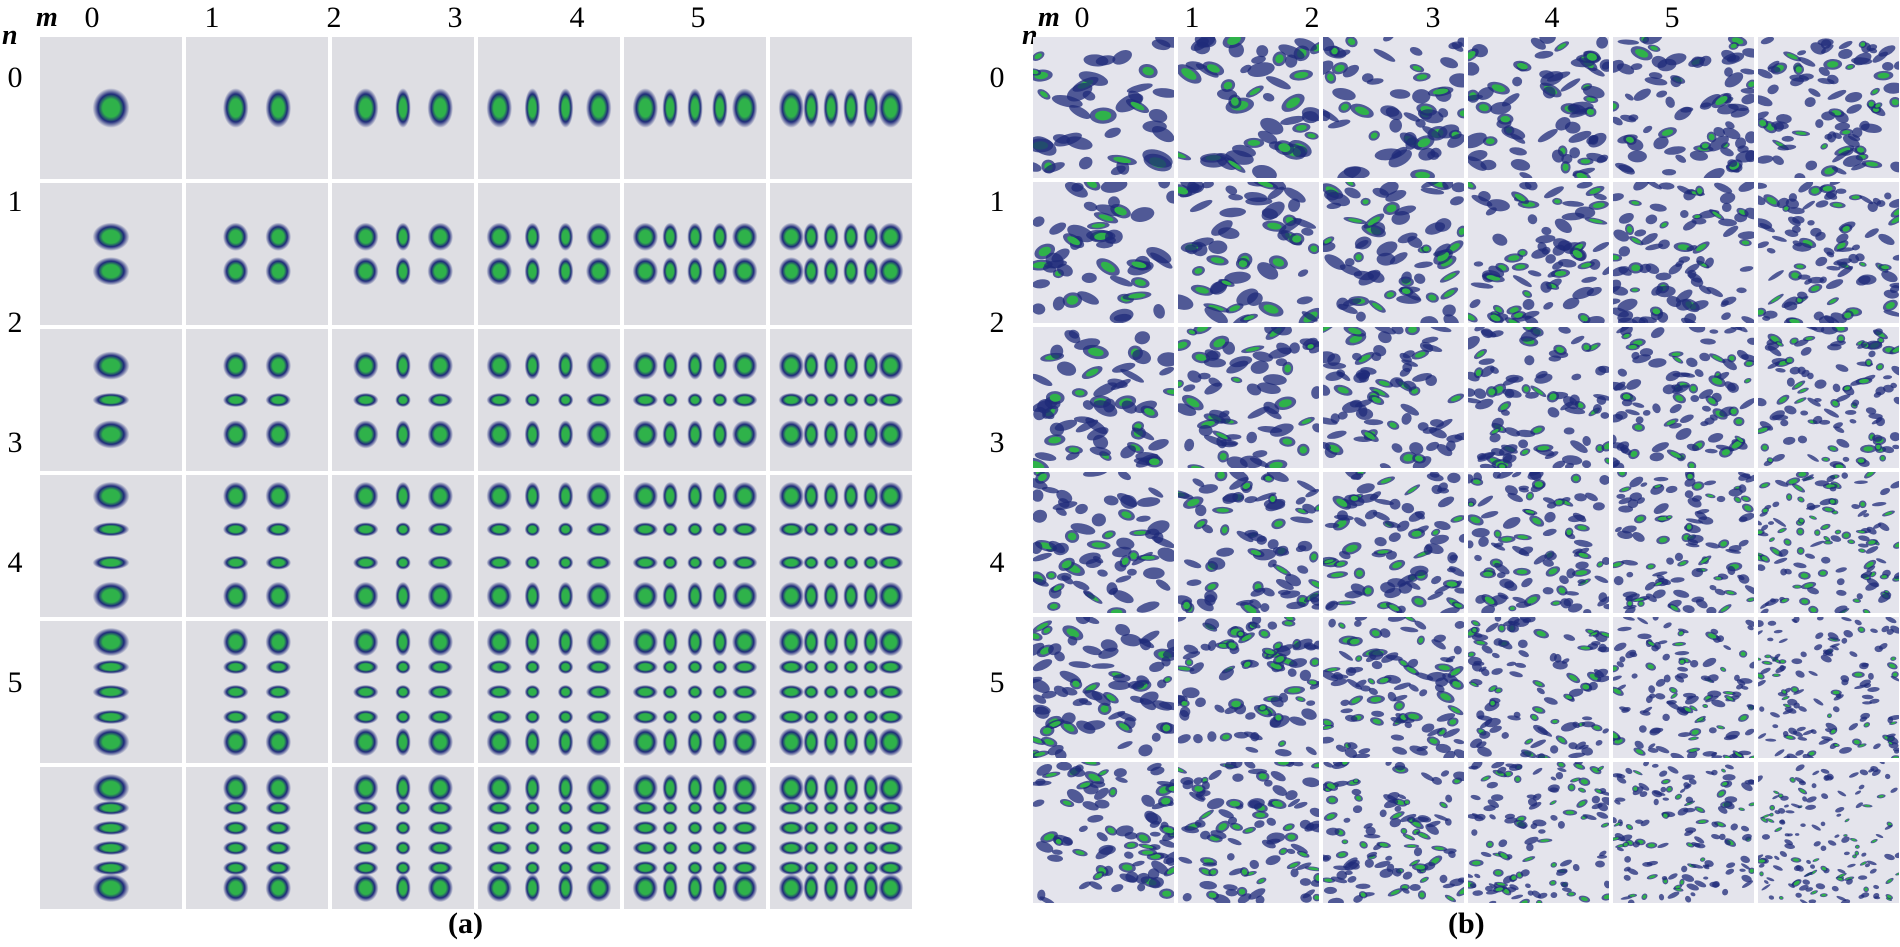  What do you see at coordinates (111, 838) in the screenshot?
I see `mode-cell-m0-n5` at bounding box center [111, 838].